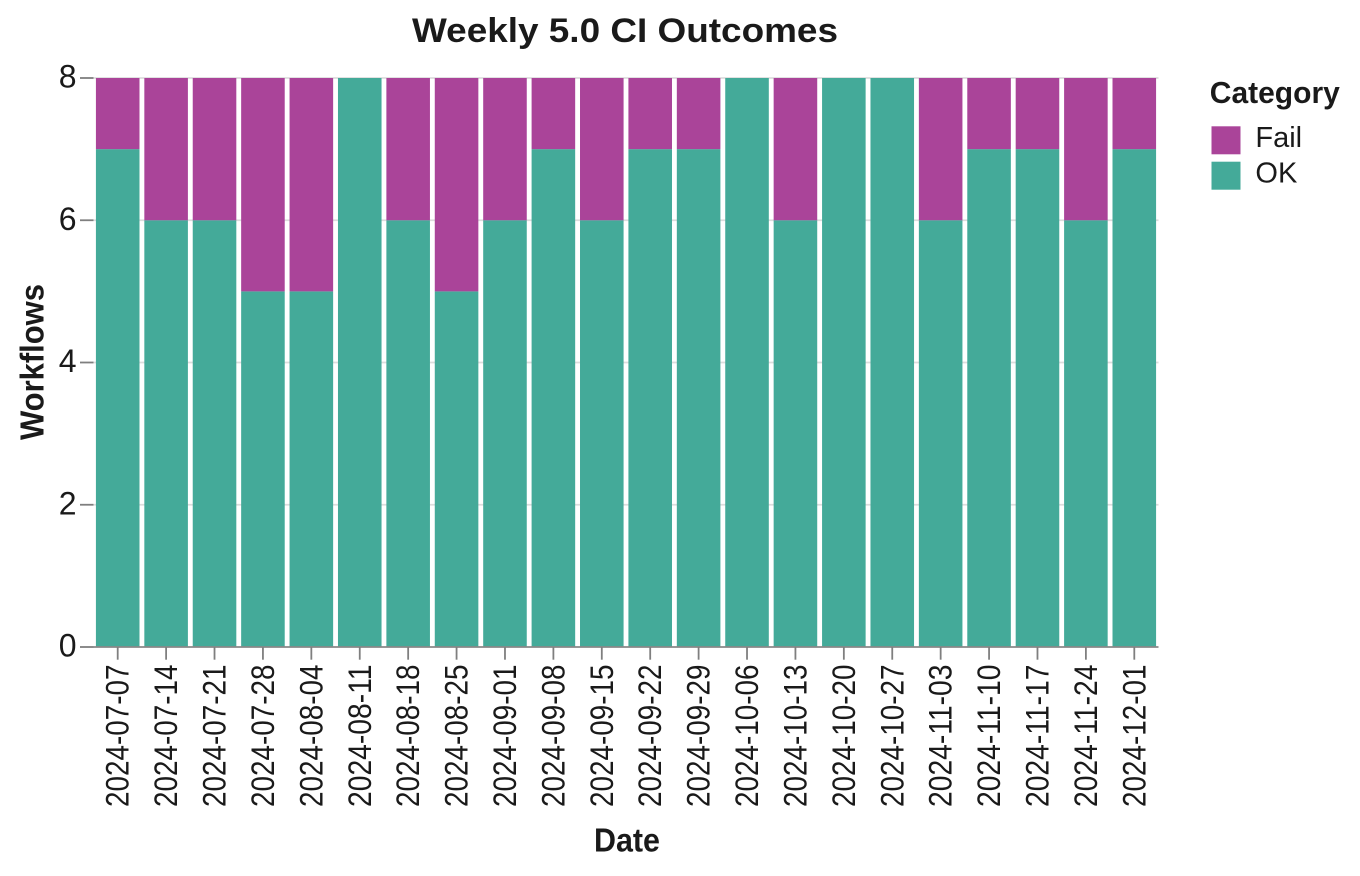 The image size is (1360, 876). What do you see at coordinates (68, 503) in the screenshot?
I see `svg-text: 2` at bounding box center [68, 503].